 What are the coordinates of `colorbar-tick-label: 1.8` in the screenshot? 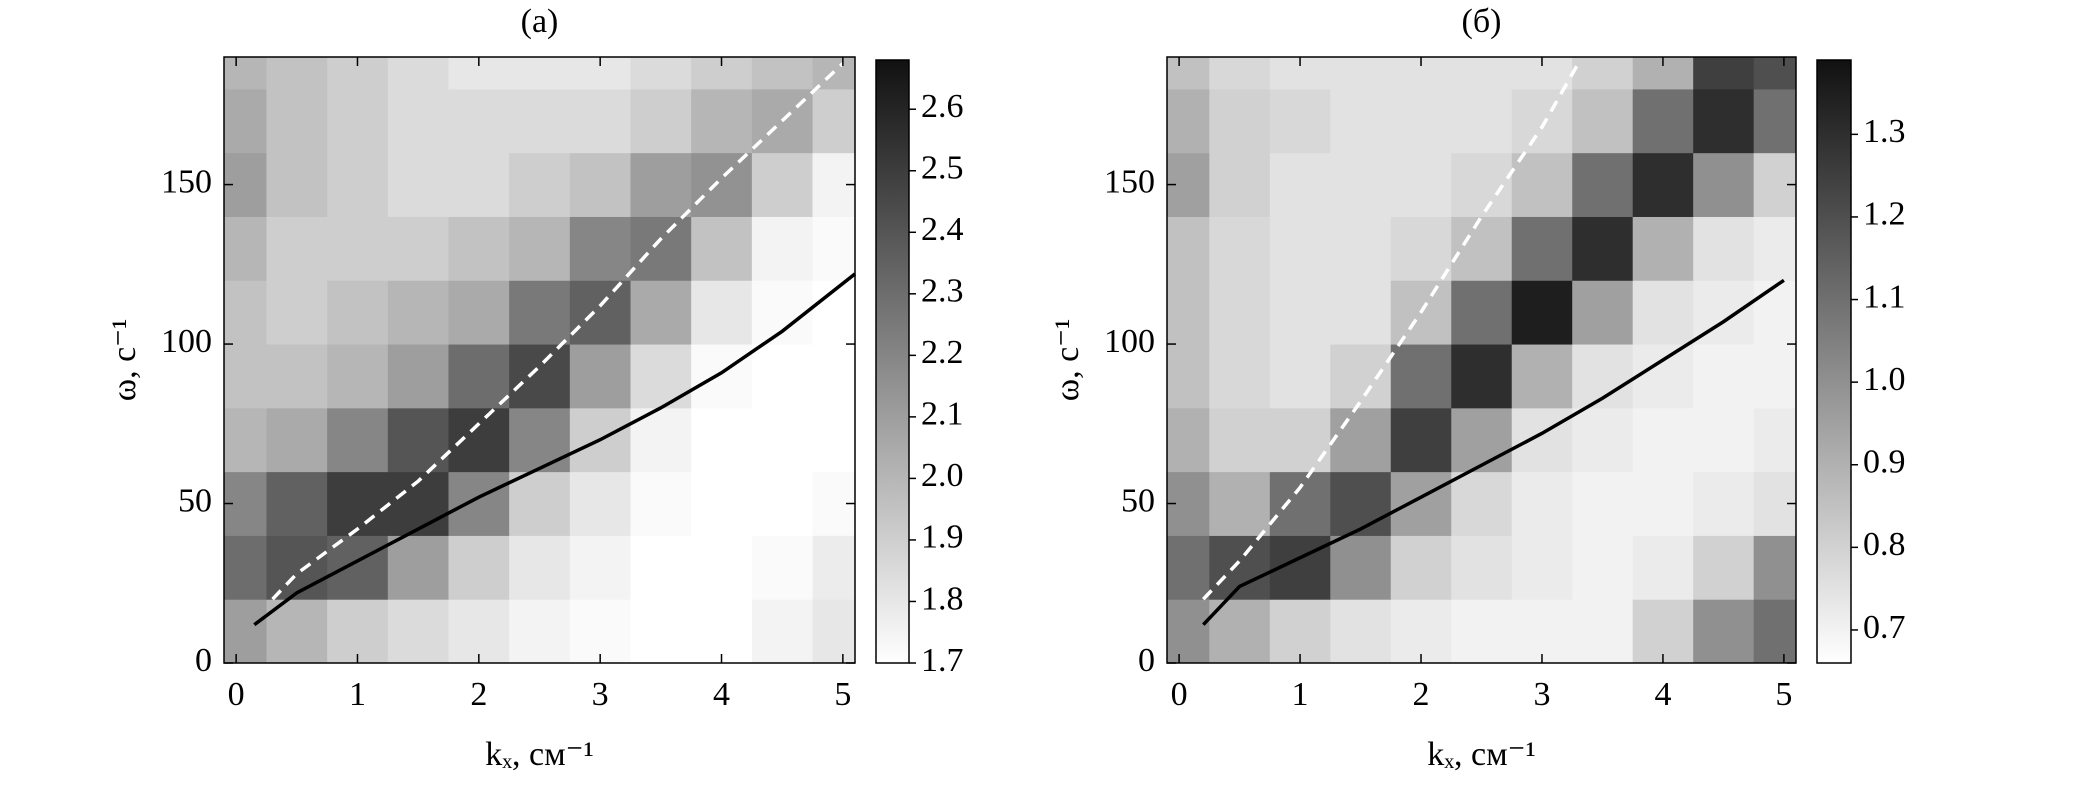 It's located at (942, 598).